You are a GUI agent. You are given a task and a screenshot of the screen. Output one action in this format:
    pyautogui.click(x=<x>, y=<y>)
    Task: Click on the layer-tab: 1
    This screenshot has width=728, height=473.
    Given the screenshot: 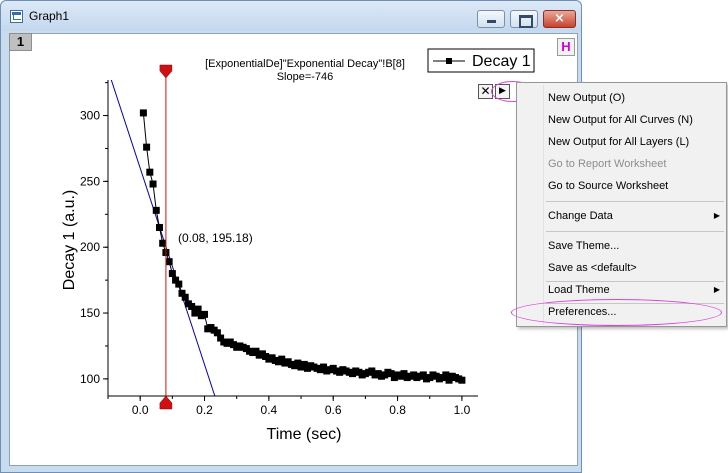 What is the action you would take?
    pyautogui.click(x=20, y=42)
    